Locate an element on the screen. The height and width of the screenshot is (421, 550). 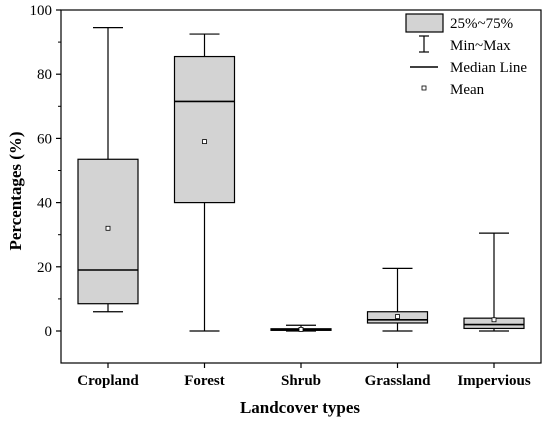
x-tick-label: Grassland is located at coordinates (398, 381).